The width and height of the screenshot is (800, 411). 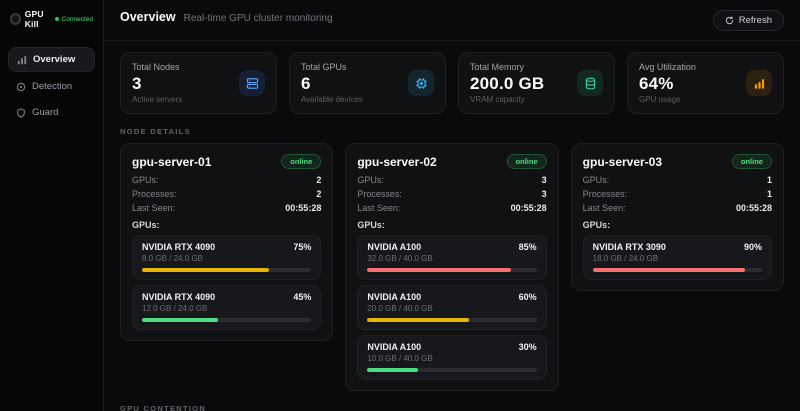 I want to click on gpu-item: NVIDIA A100 85% 32.0 GB / 40.0 GB, so click(x=452, y=257).